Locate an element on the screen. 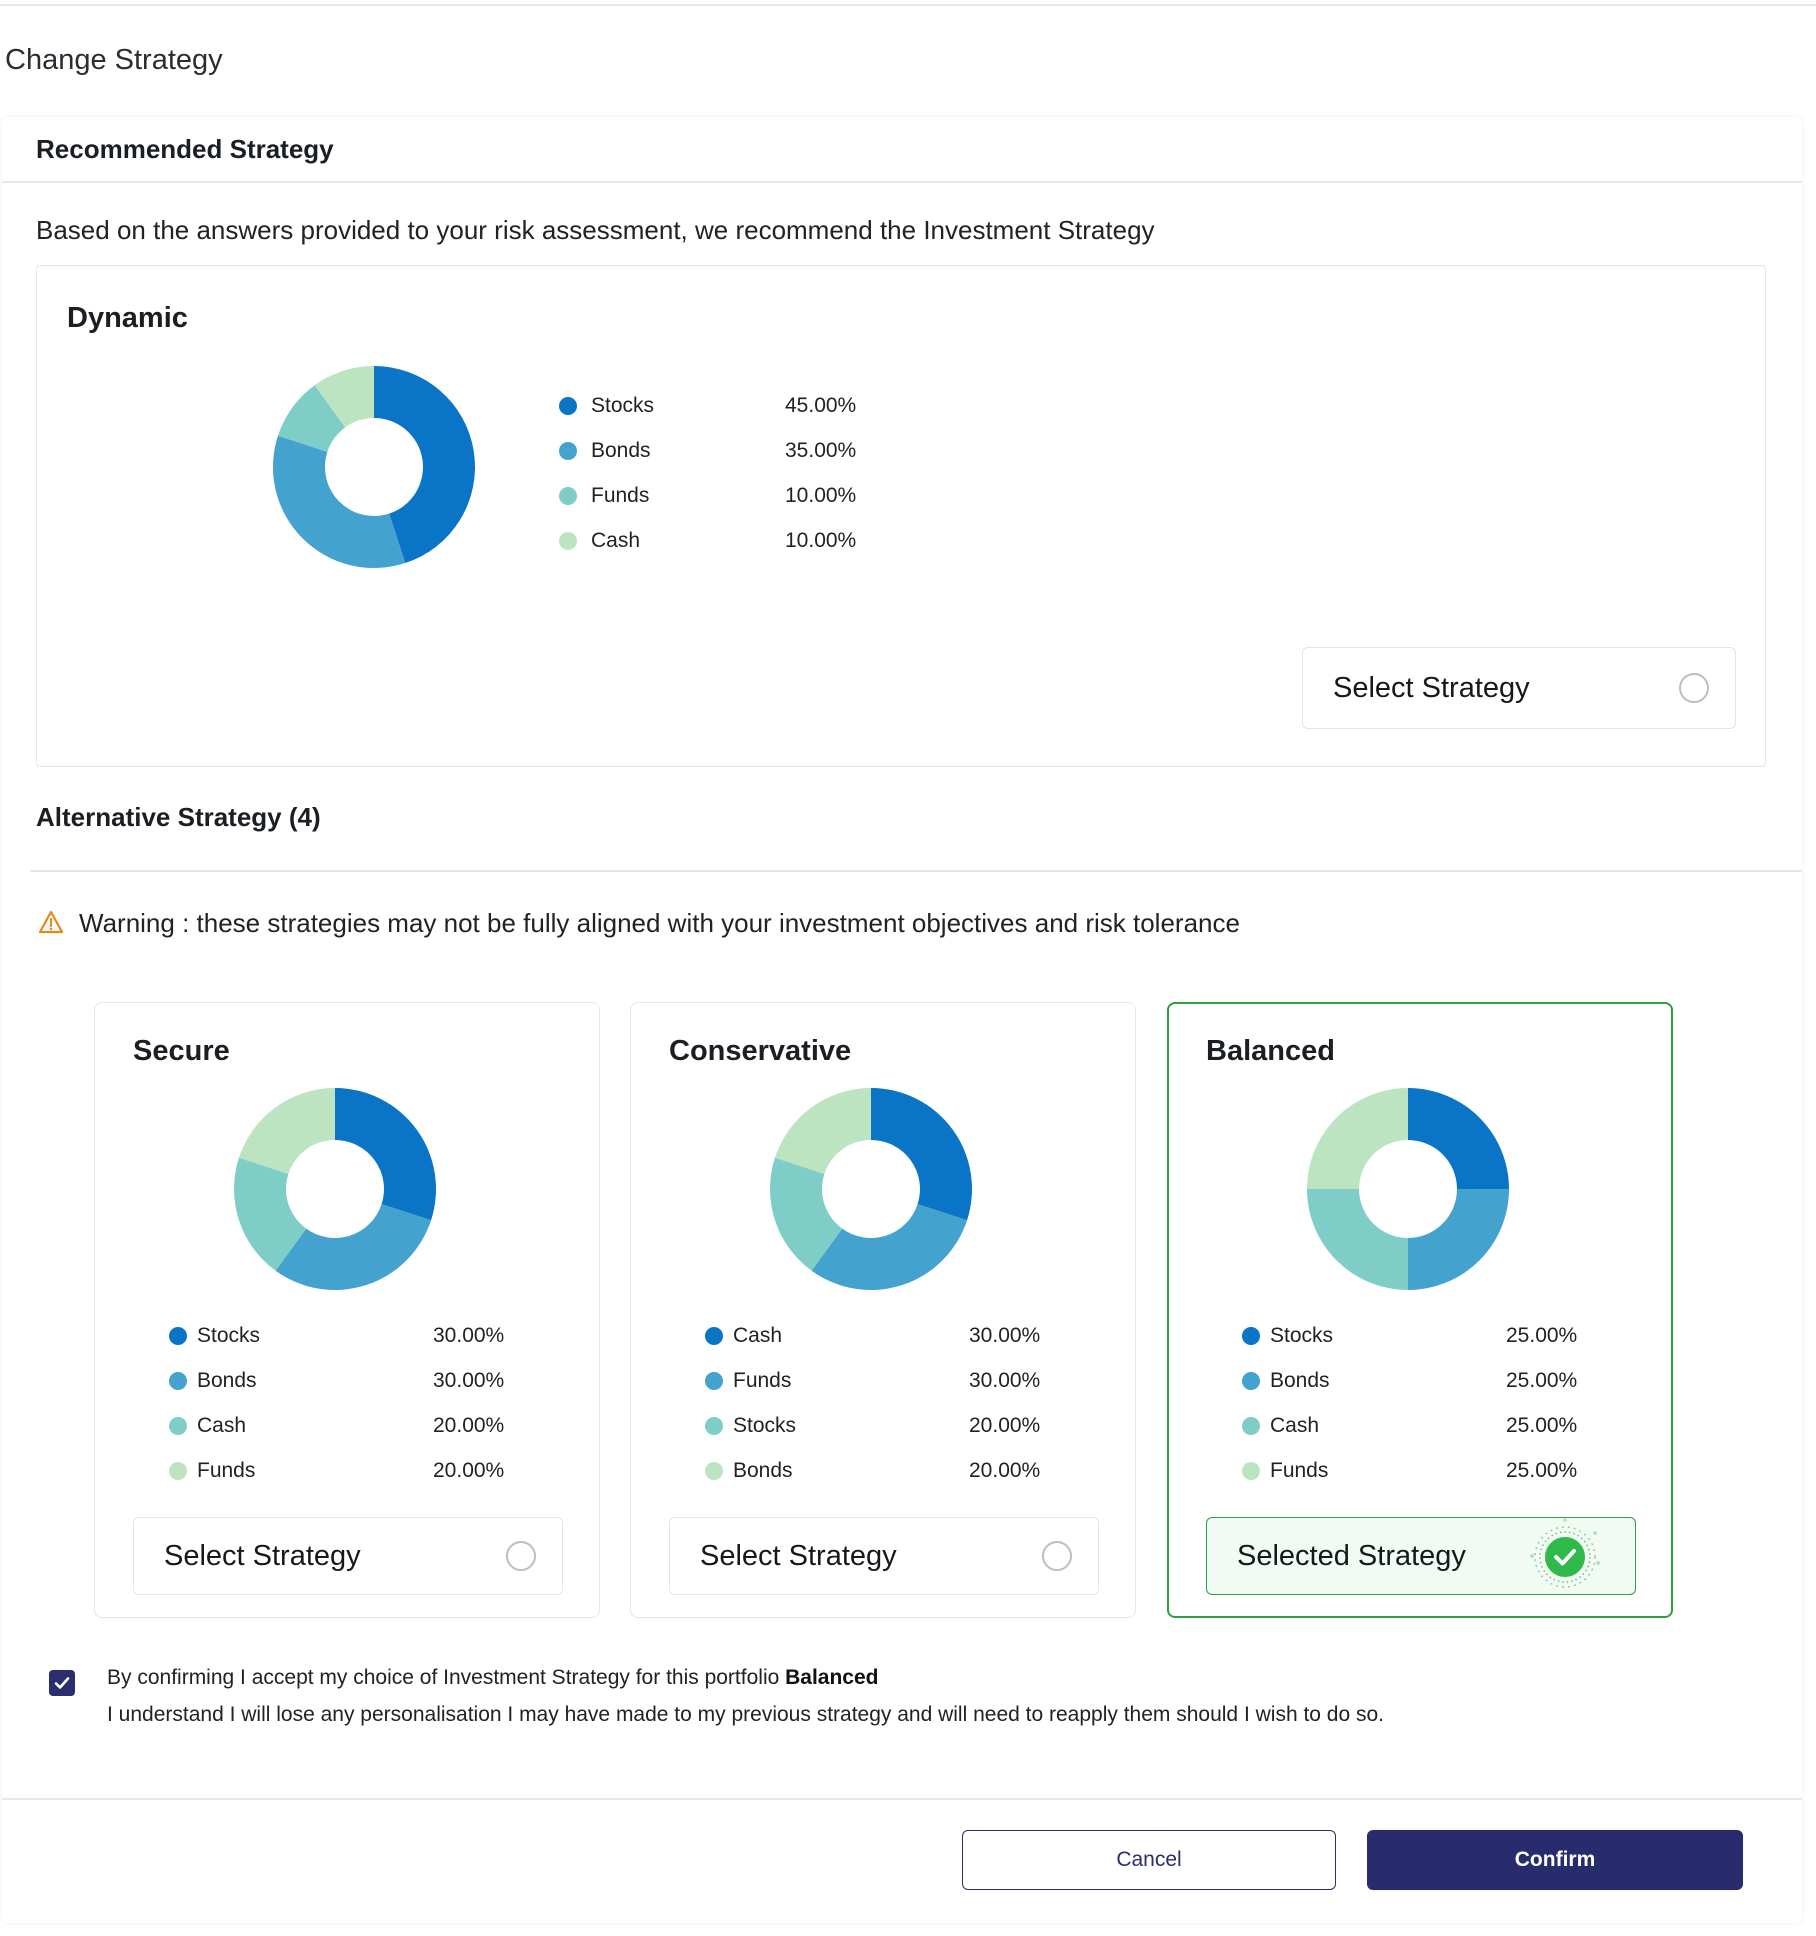 The height and width of the screenshot is (1936, 1816). checkmark-icon is located at coordinates (1565, 1557).